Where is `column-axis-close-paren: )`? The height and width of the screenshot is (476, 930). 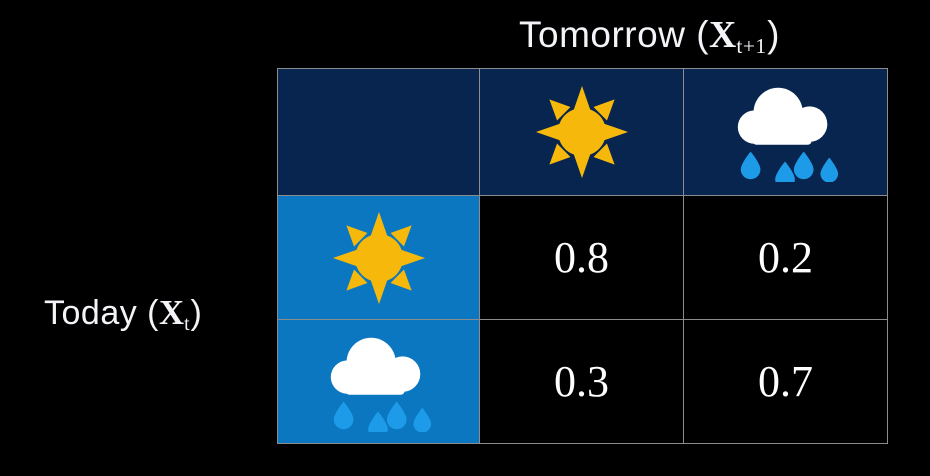 column-axis-close-paren: ) is located at coordinates (773, 34).